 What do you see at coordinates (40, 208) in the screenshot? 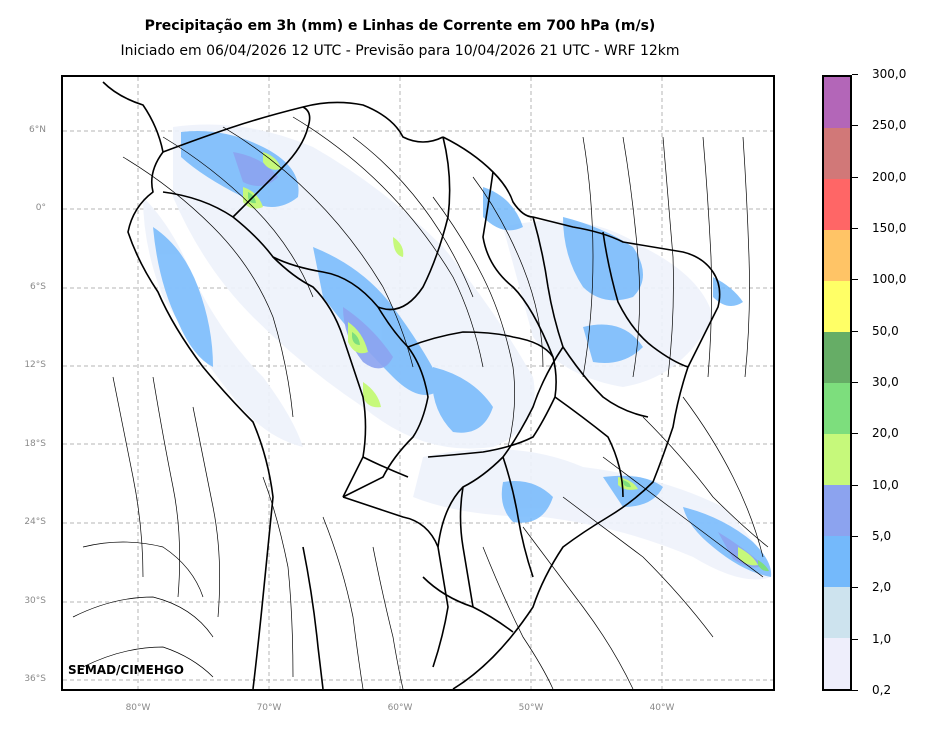
I see `lat-label-0: 0°` at bounding box center [40, 208].